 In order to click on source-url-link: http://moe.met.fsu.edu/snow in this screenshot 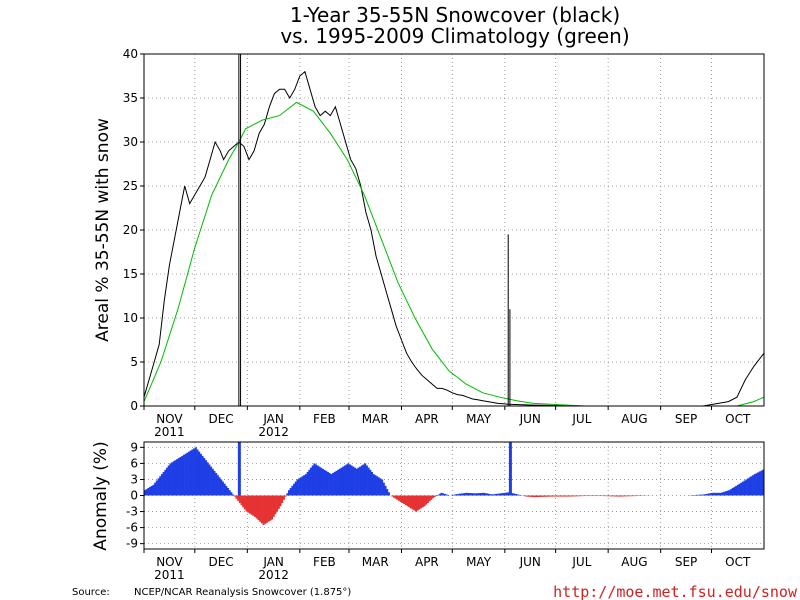, I will do `click(675, 591)`.